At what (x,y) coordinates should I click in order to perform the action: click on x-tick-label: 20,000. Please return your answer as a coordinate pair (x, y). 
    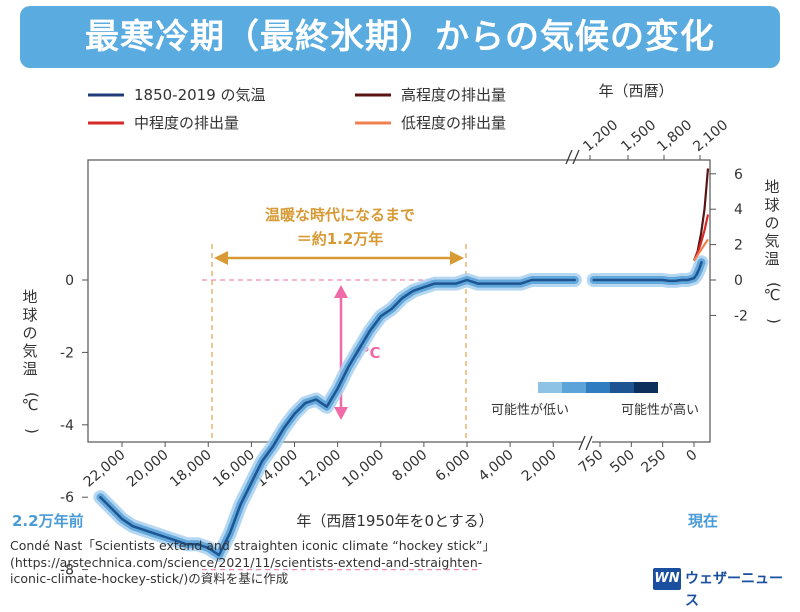
    Looking at the image, I should click on (148, 469).